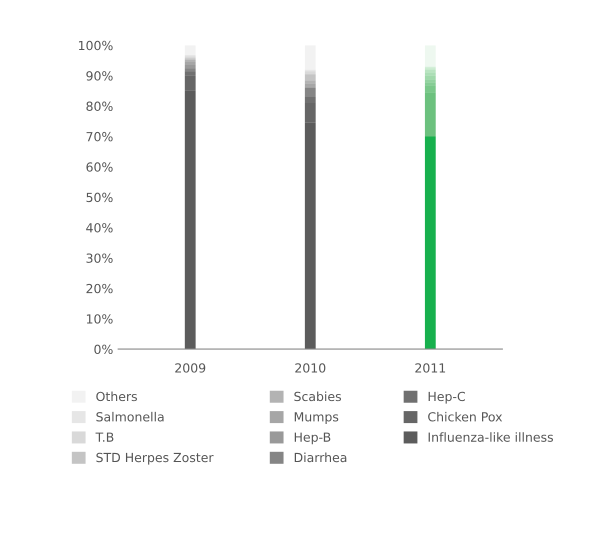  Describe the element at coordinates (130, 417) in the screenshot. I see `legend-label: Salmonella` at that location.